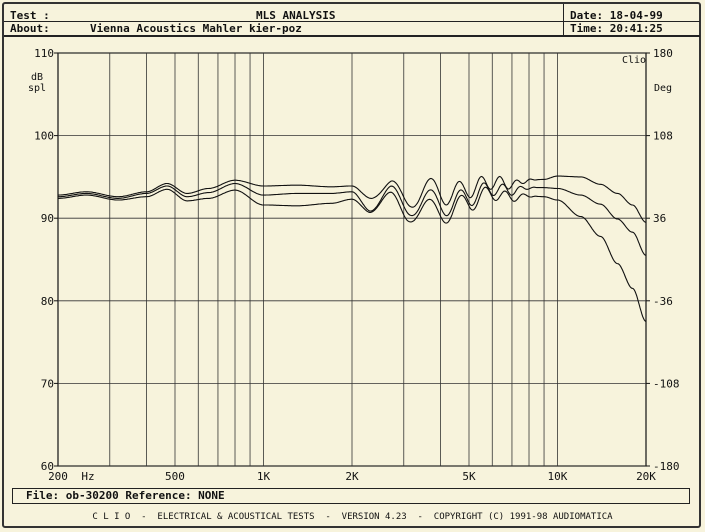 The height and width of the screenshot is (532, 705). I want to click on y2-axis-label: Deg, so click(663, 88).